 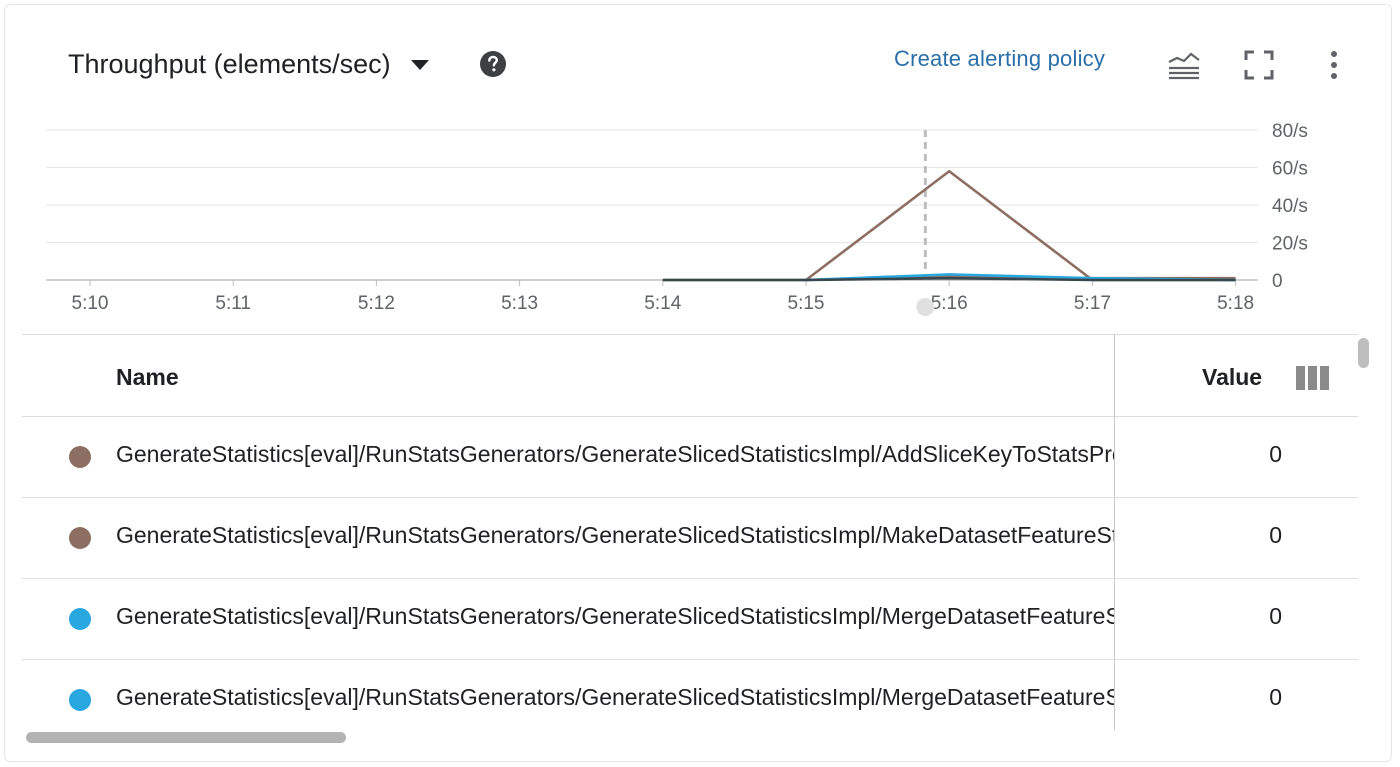 What do you see at coordinates (419, 65) in the screenshot?
I see `caret-down-icon` at bounding box center [419, 65].